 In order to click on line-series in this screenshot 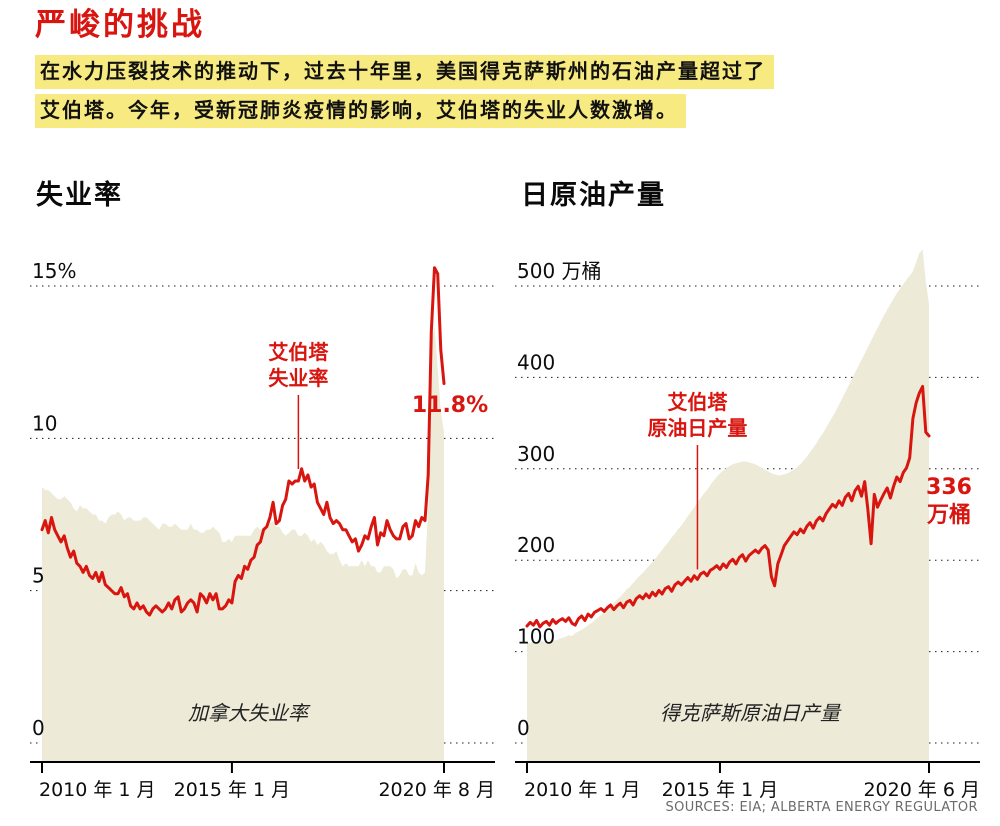, I will do `click(728, 507)`.